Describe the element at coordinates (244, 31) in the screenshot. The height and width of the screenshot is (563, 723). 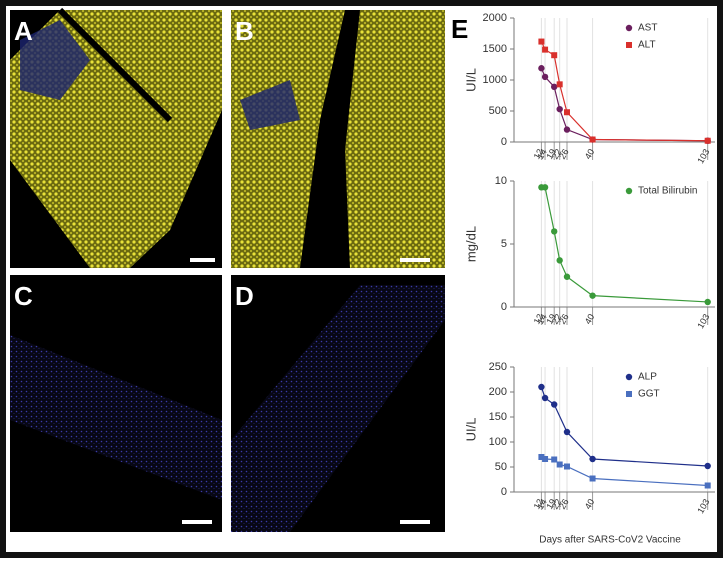
I see `panel-label: B` at that location.